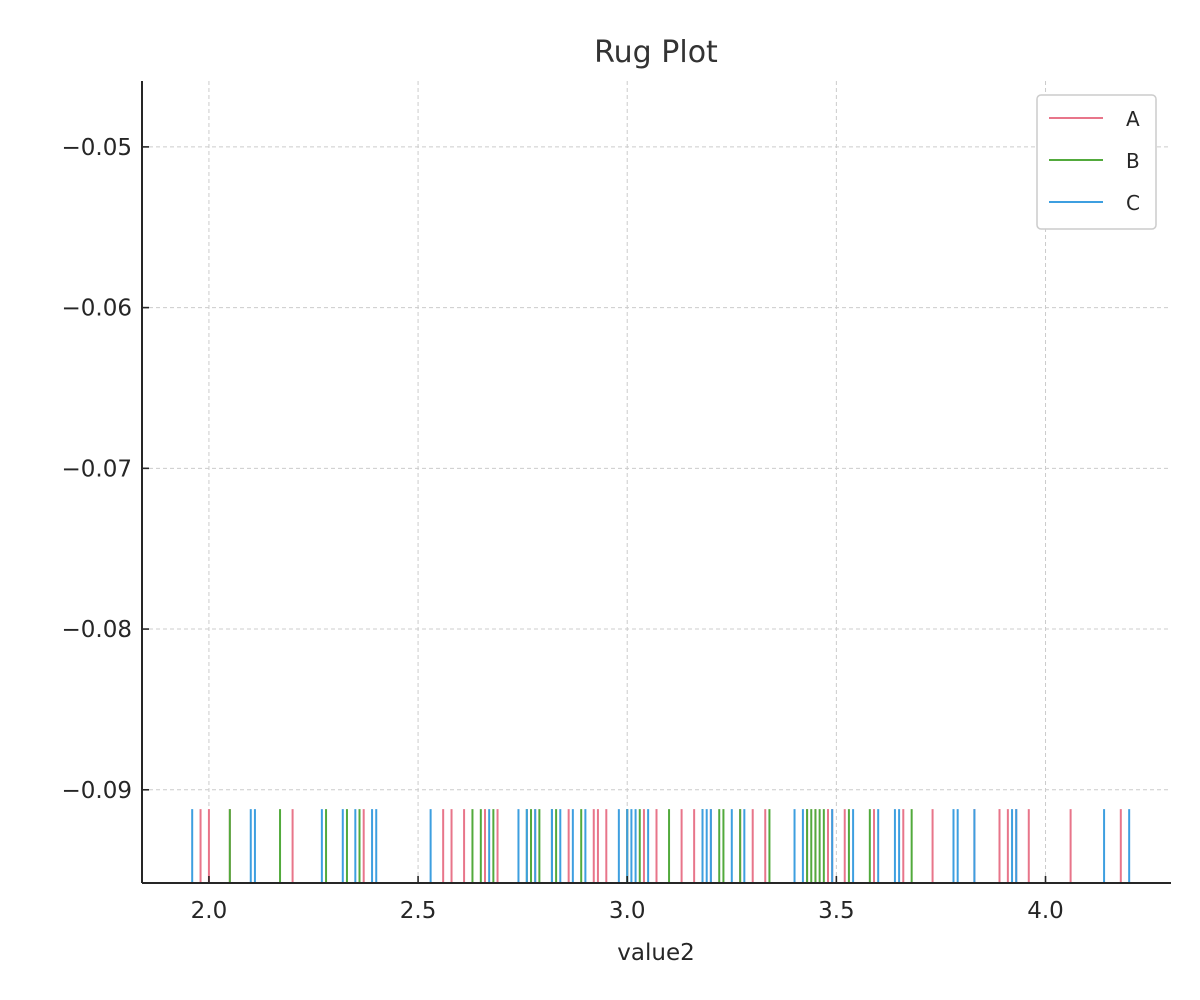 The image size is (1200, 1000). Describe the element at coordinates (656, 52) in the screenshot. I see `chart-title: Rug Plot` at that location.